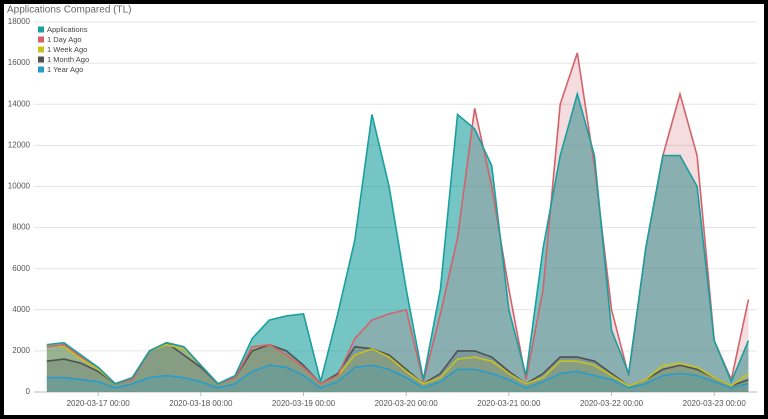 The image size is (768, 419). Describe the element at coordinates (19, 103) in the screenshot. I see `y-tick-label: 14000` at that location.